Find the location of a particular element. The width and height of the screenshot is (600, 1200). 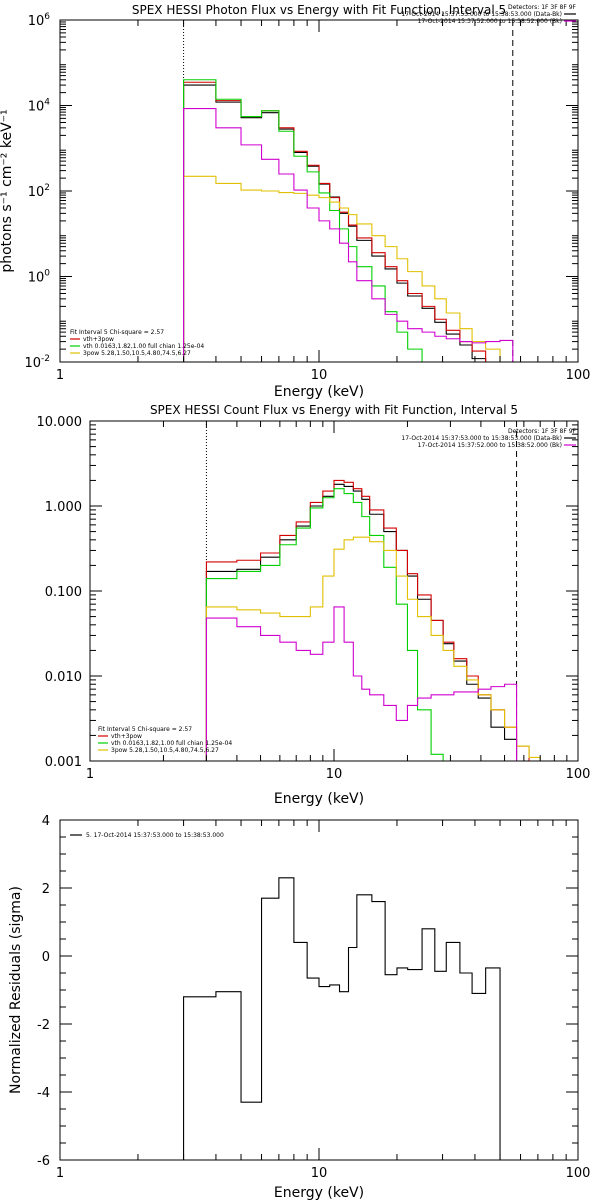

panel1-legend-title: Detectors: 1F 3F 8F 9F is located at coordinates (542, 7).